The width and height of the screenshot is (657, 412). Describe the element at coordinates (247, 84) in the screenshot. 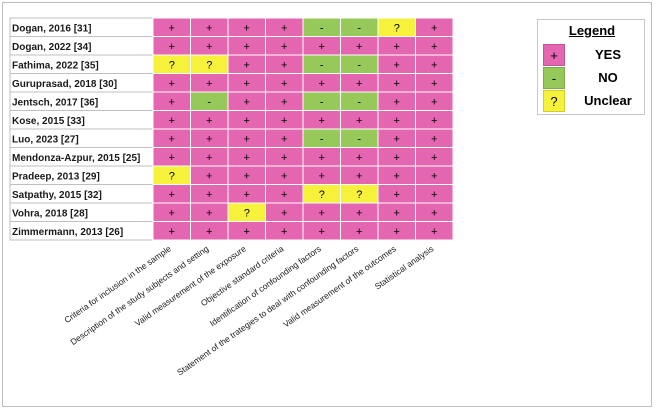

I see `cell-symbol-r4-c3: +` at that location.